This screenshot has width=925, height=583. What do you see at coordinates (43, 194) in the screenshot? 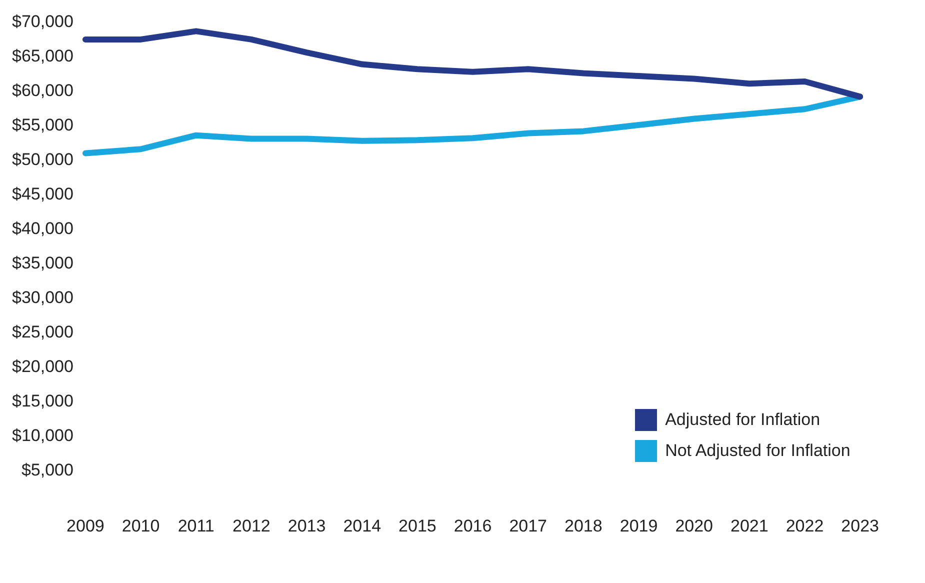
I see `y-tick-label: $45,000` at bounding box center [43, 194].